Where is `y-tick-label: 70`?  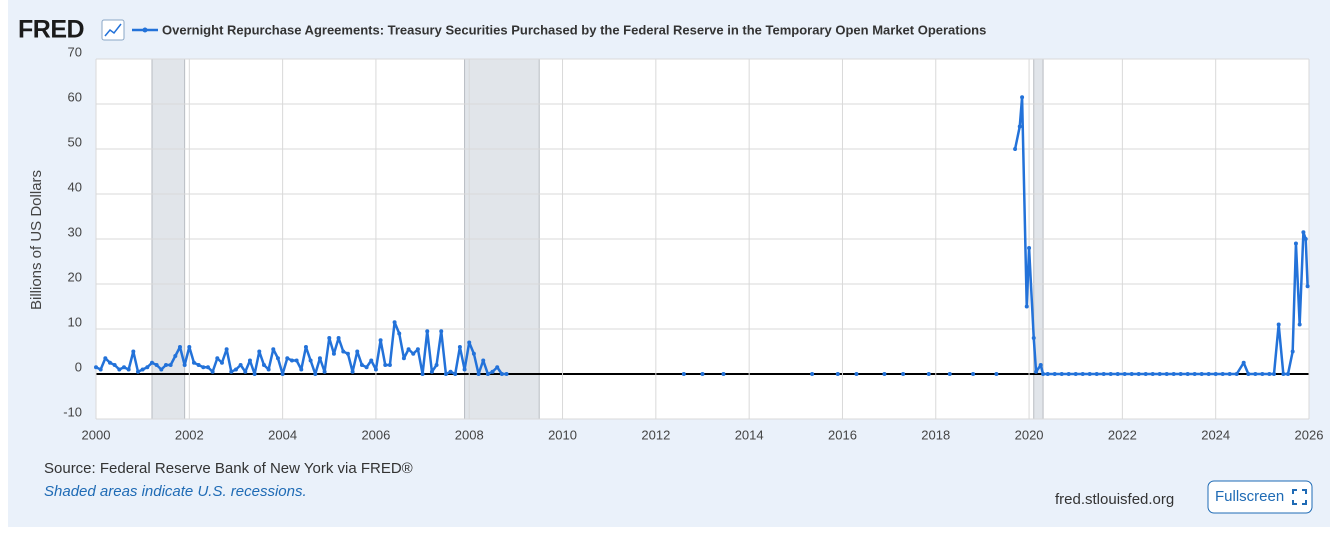 y-tick-label: 70 is located at coordinates (75, 51).